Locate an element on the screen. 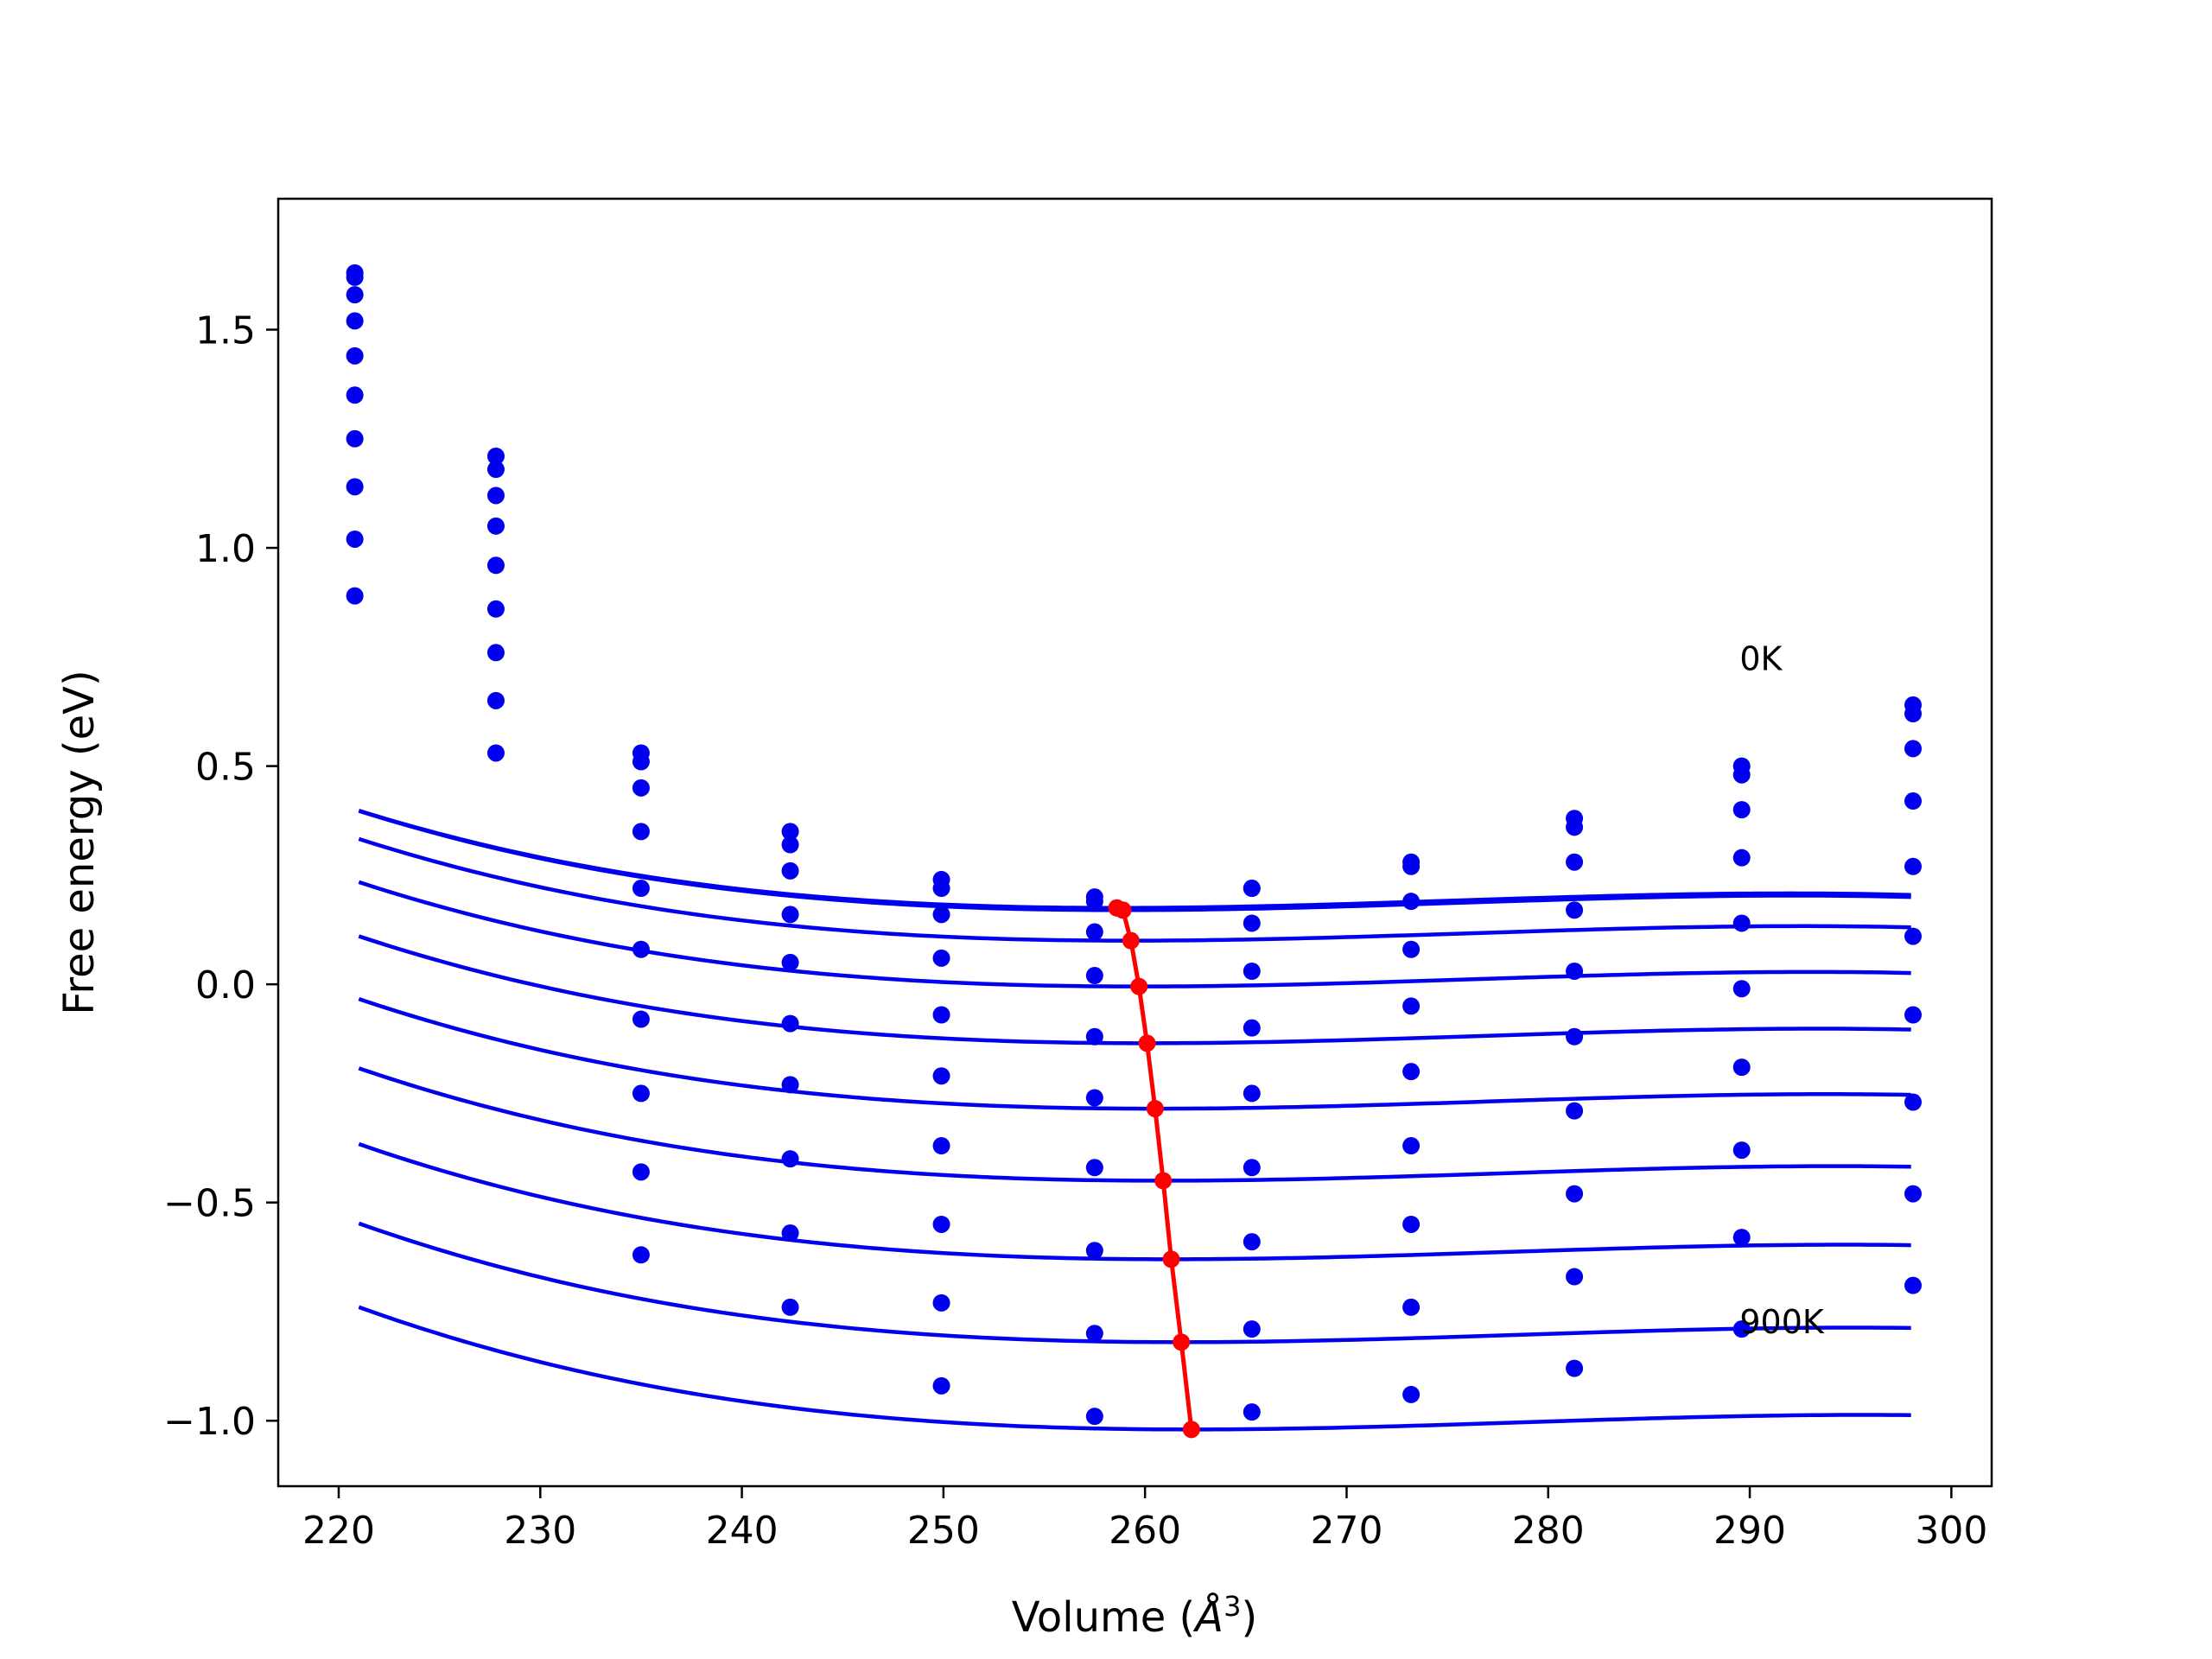 This screenshot has width=2212, height=1659. x-axis-title: Volume (Å3) is located at coordinates (1134, 1616).